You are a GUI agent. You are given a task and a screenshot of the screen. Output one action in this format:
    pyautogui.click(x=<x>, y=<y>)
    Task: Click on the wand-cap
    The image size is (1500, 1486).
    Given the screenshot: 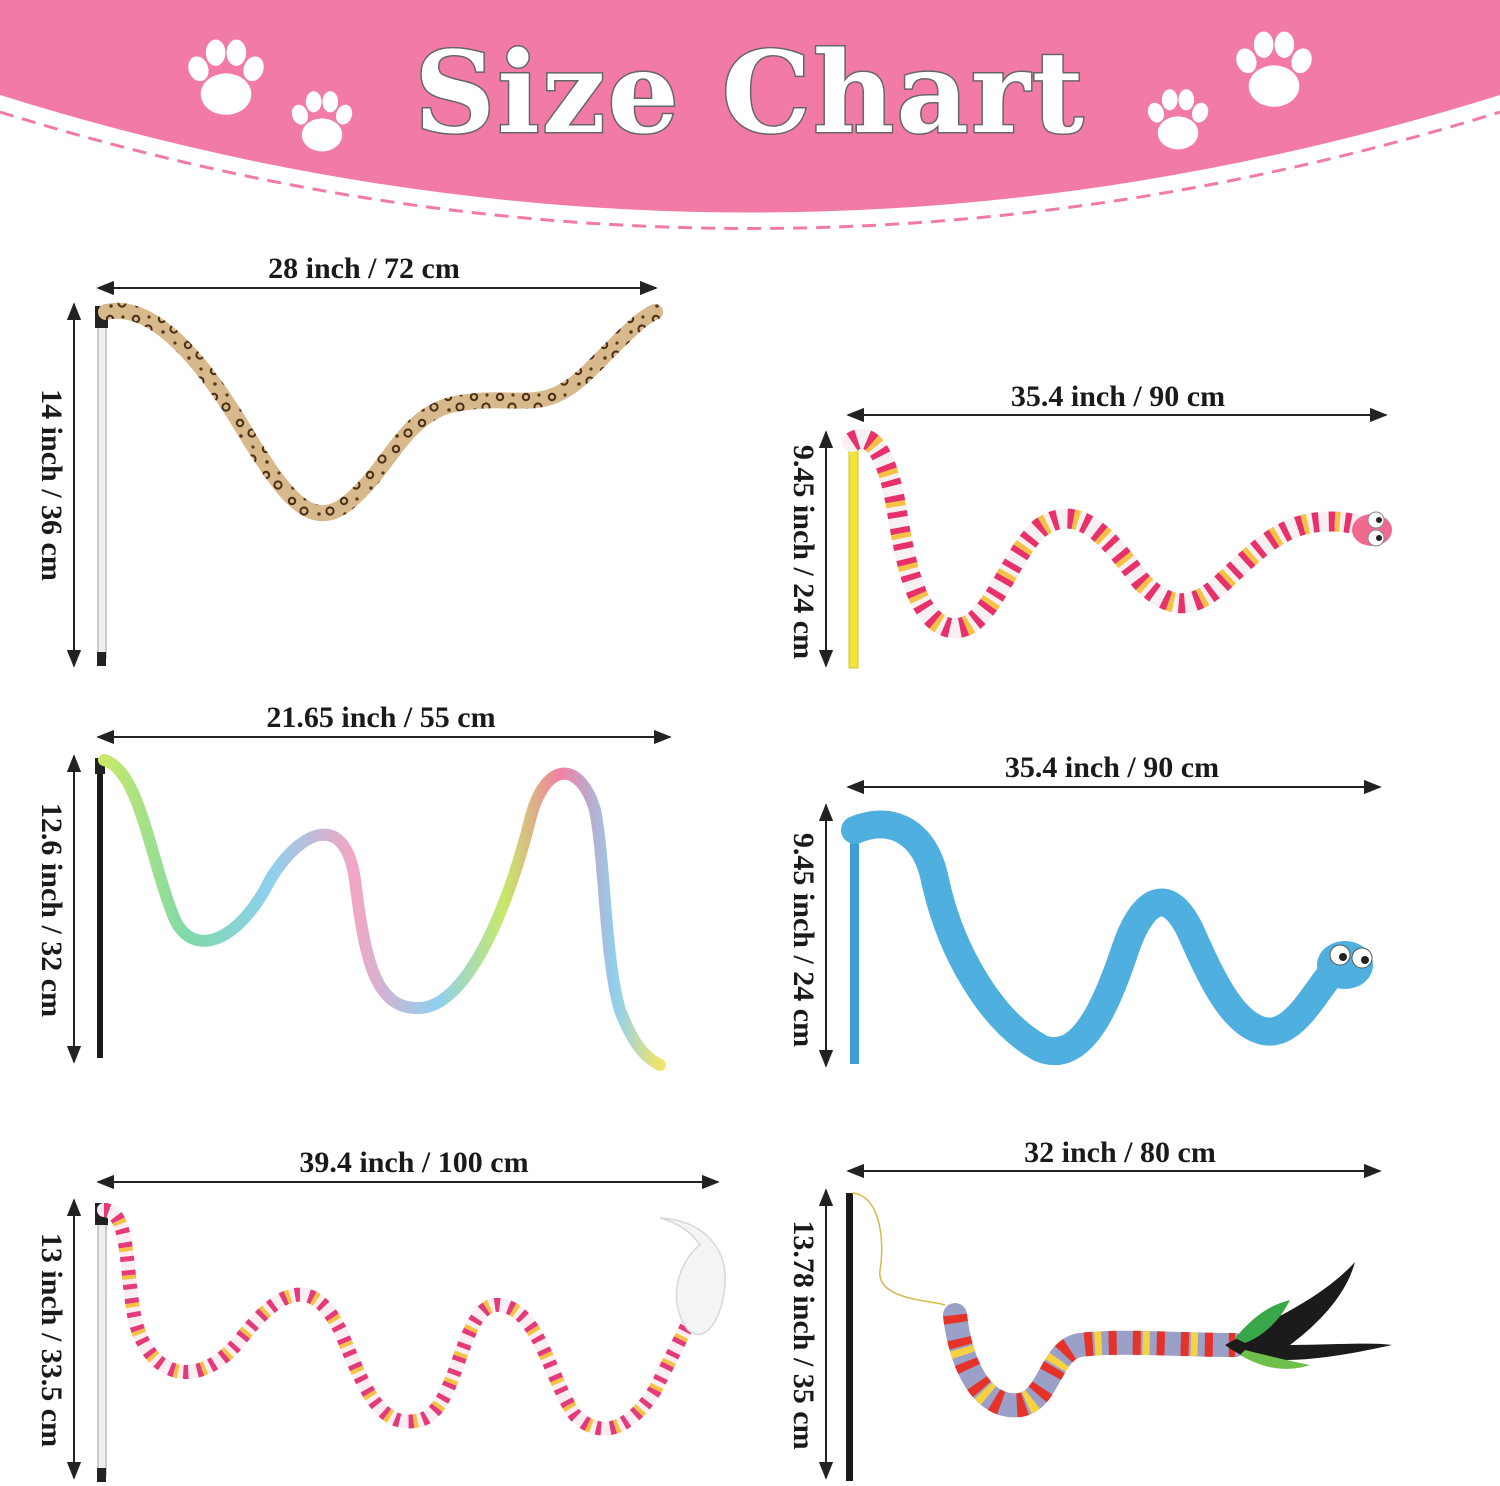 What is the action you would take?
    pyautogui.click(x=100, y=766)
    